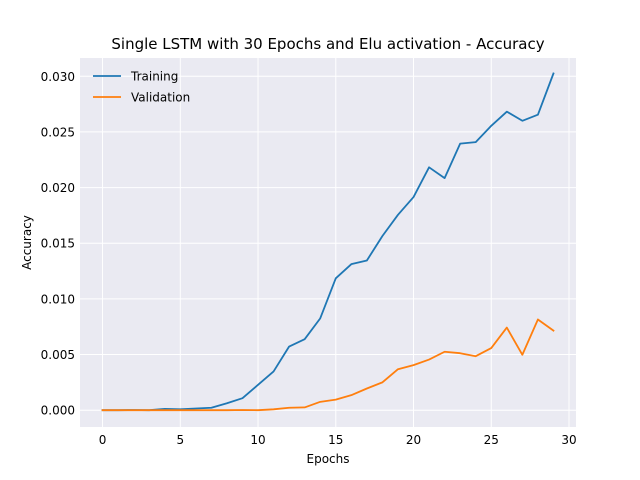 This screenshot has width=640, height=480. Describe the element at coordinates (568, 440) in the screenshot. I see `x-tick-label: 30` at that location.